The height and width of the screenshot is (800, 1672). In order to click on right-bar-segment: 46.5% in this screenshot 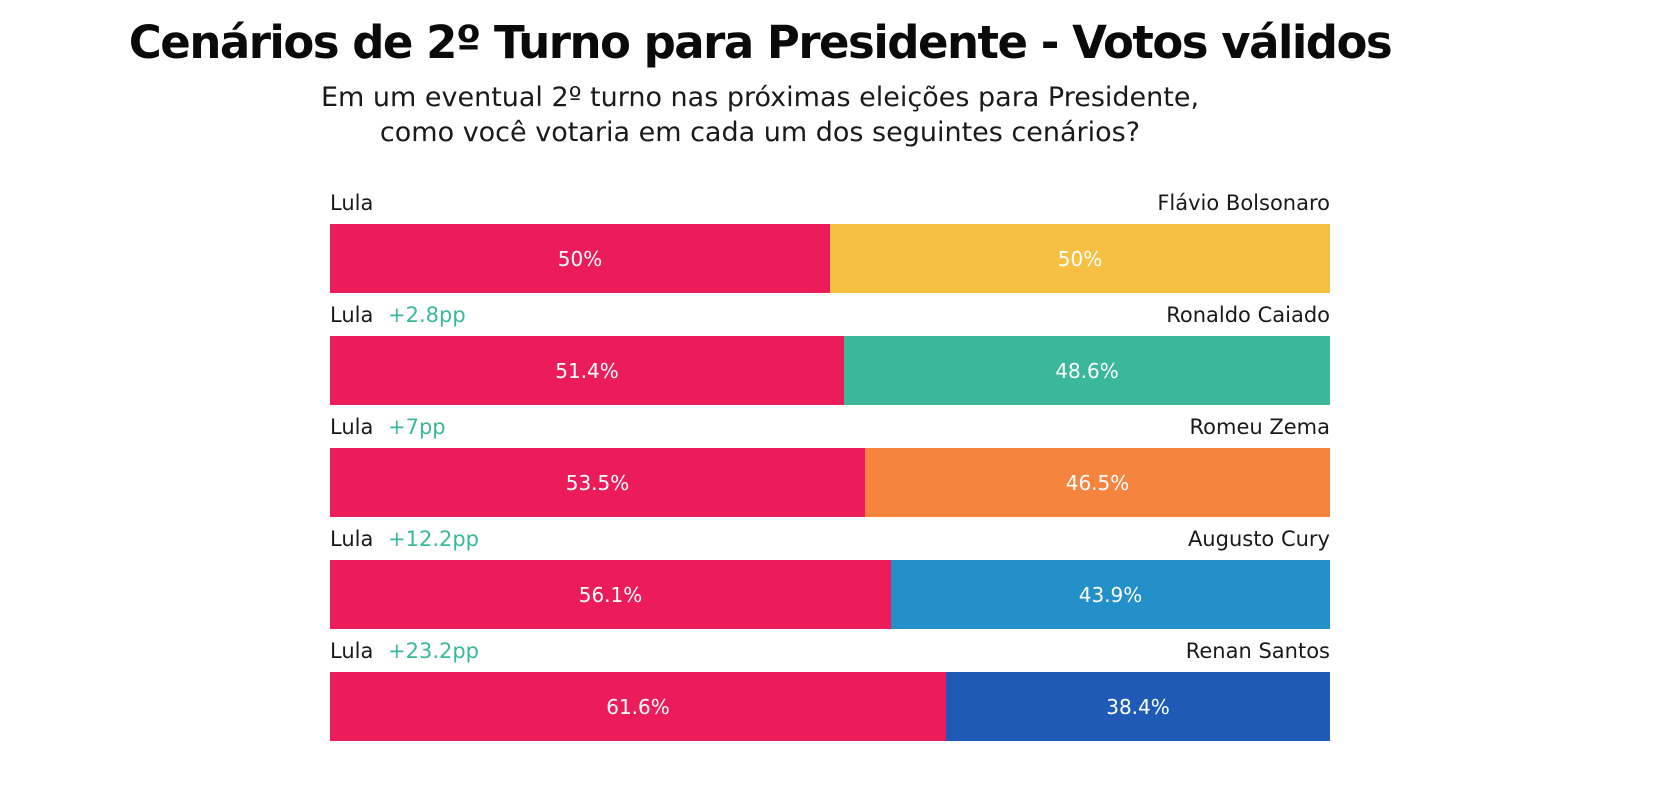, I will do `click(1097, 482)`.